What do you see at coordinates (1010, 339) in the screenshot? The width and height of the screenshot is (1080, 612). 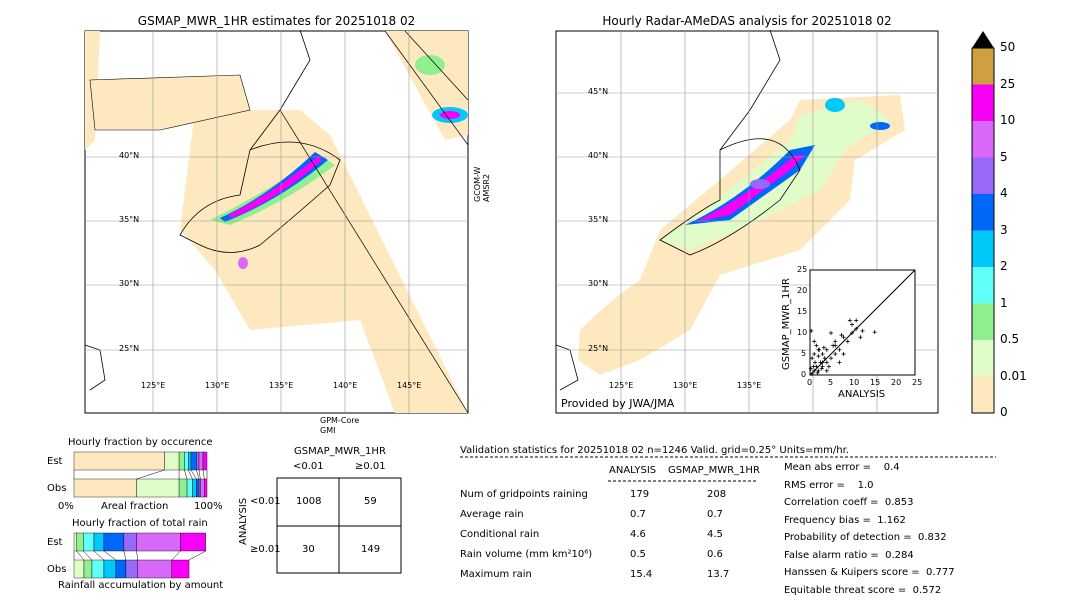 I see `colorbar-tick: 0.5` at bounding box center [1010, 339].